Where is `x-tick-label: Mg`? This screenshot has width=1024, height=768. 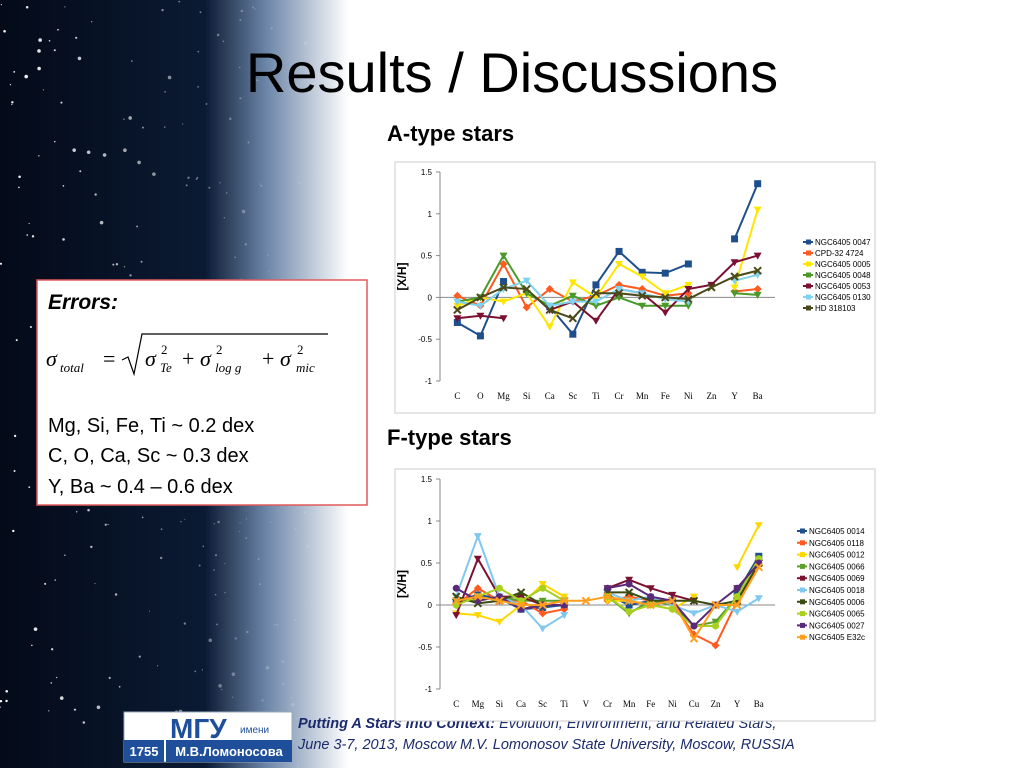
x-tick-label: Mg is located at coordinates (478, 704).